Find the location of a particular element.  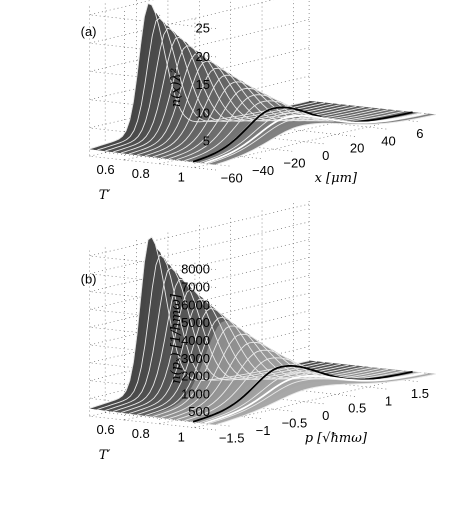

panel-label: (a) is located at coordinates (89, 31).